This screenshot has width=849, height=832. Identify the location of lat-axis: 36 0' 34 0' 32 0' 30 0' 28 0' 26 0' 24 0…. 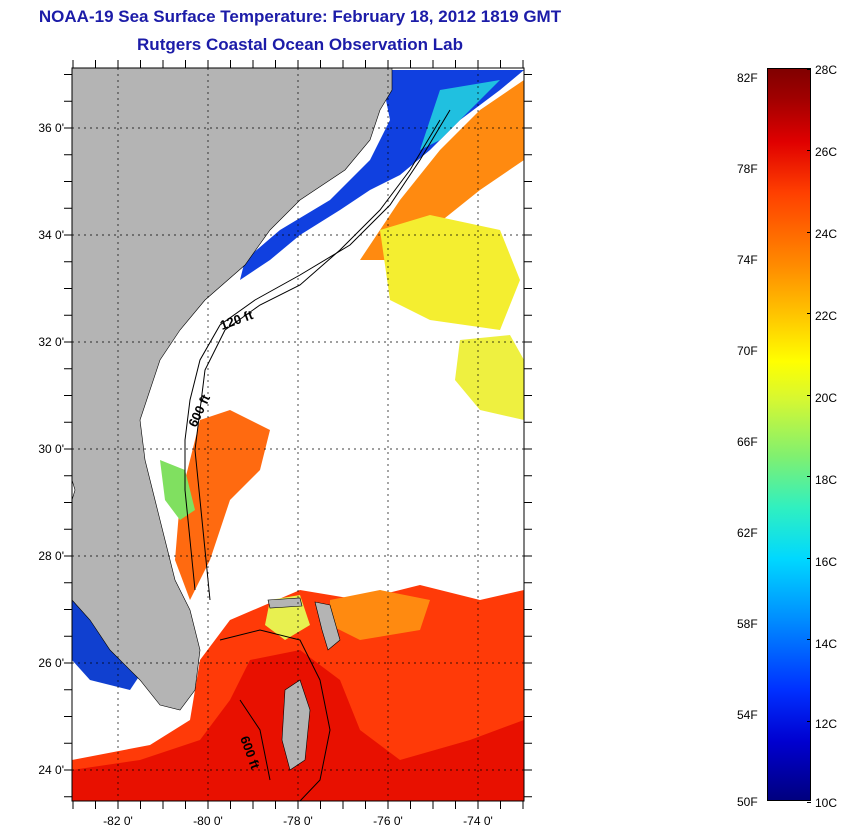
(51, 449).